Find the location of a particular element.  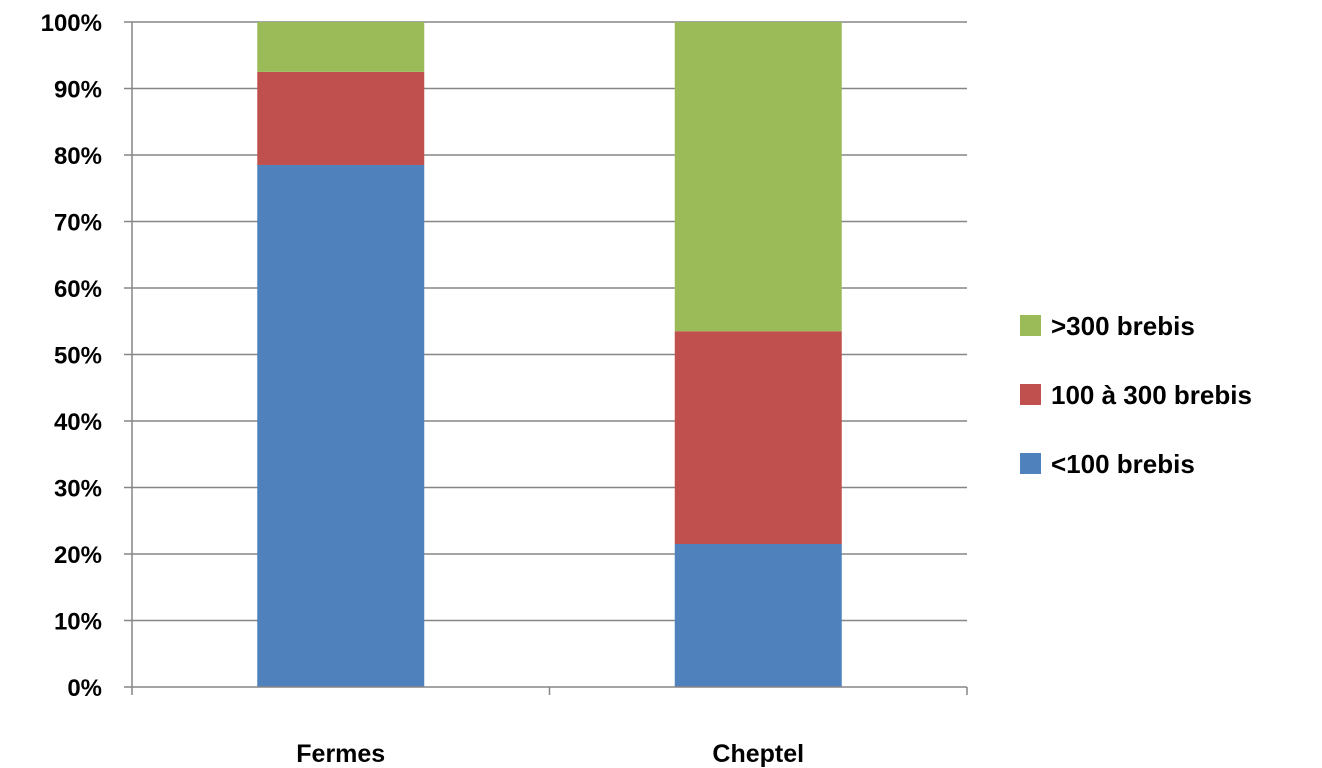

legend-label: >300 brebis is located at coordinates (1123, 326).